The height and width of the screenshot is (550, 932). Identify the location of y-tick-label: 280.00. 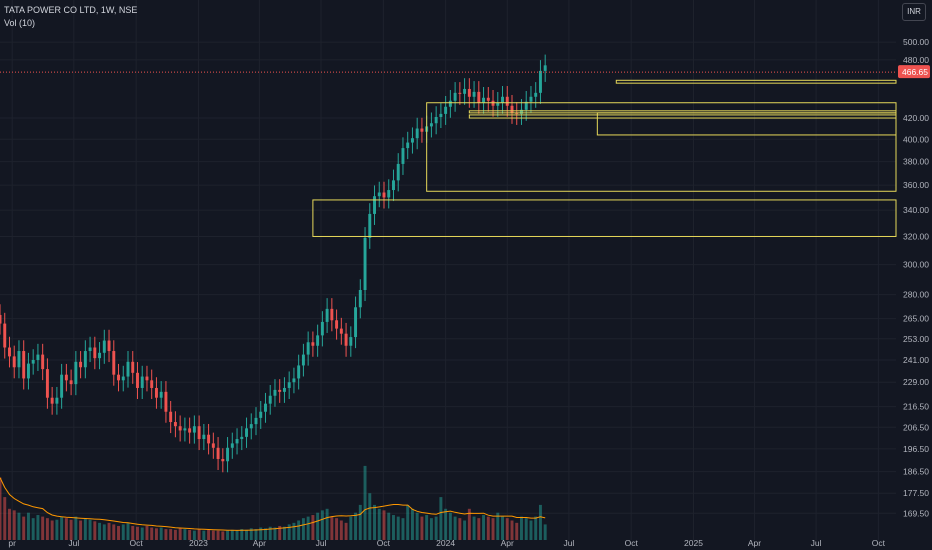
(916, 295).